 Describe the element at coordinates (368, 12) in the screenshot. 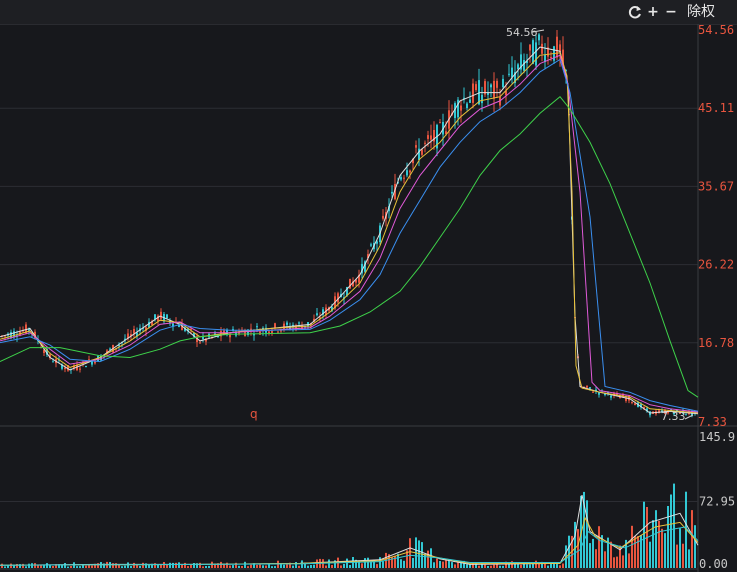

I see `chart-toolbar: + − 除权` at that location.